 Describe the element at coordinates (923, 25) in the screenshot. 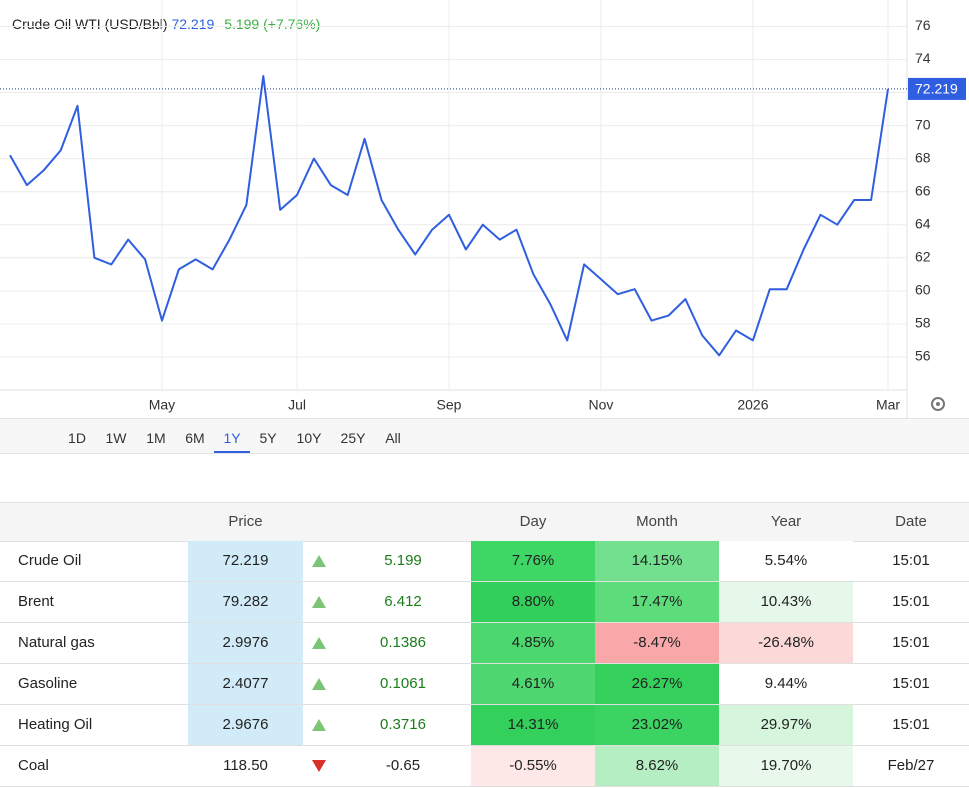

I see `y-tick-label: 76` at that location.